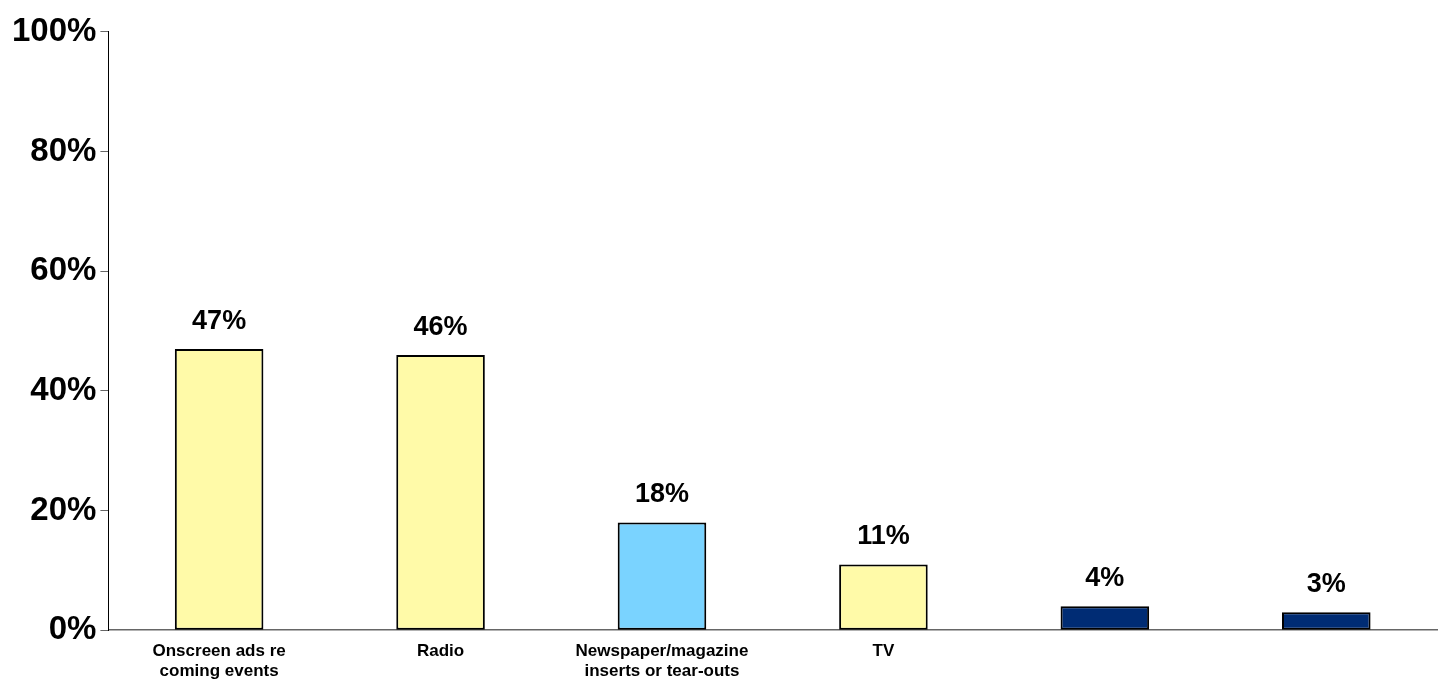 The width and height of the screenshot is (1449, 693). What do you see at coordinates (219, 661) in the screenshot?
I see `x-tick-label: Onscreen ads re coming events` at bounding box center [219, 661].